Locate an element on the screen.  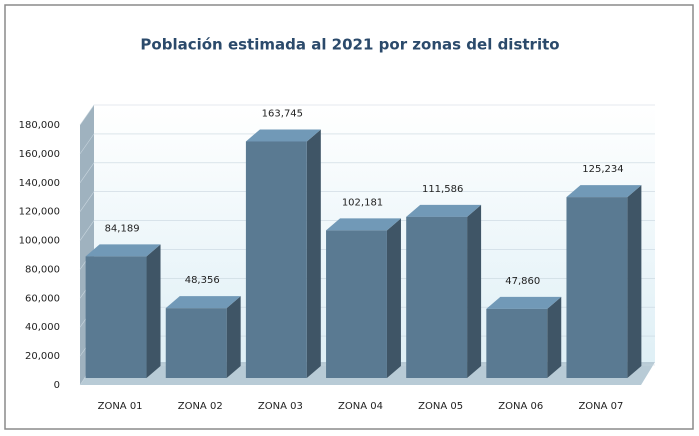
y-tick-label: 180,000 is located at coordinates (39, 125).